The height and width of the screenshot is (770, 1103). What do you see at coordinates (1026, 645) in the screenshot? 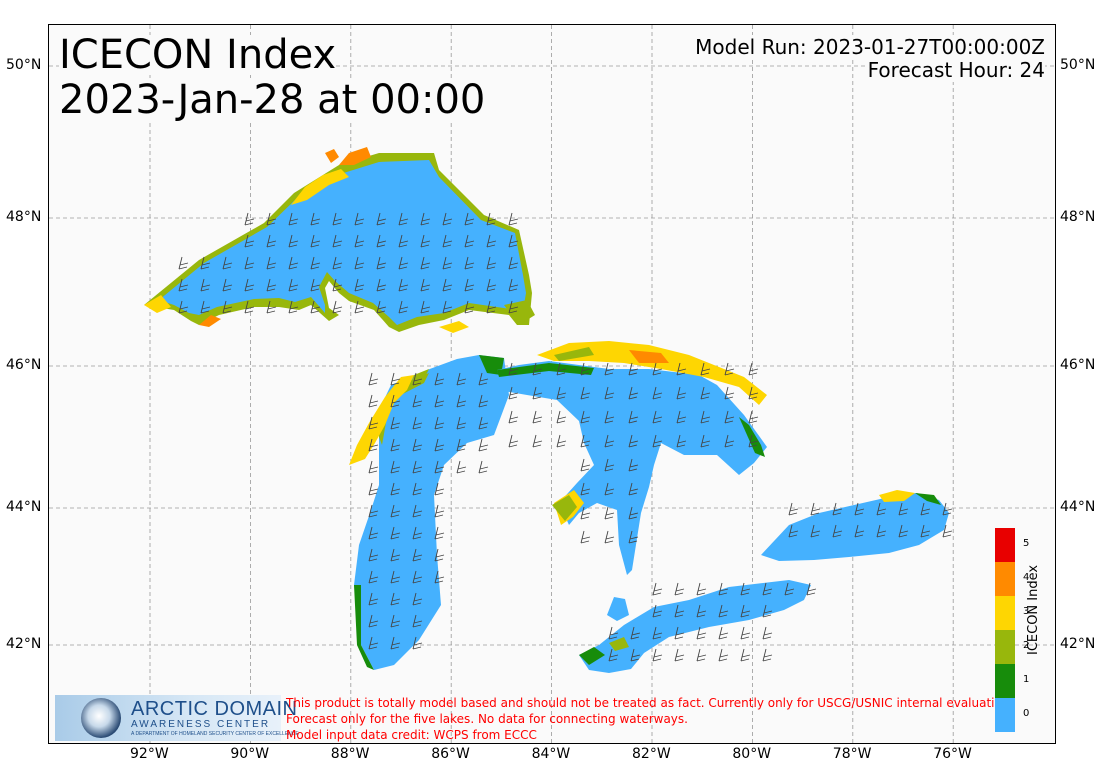
I see `colorbar-tick-label: 2` at bounding box center [1026, 645].